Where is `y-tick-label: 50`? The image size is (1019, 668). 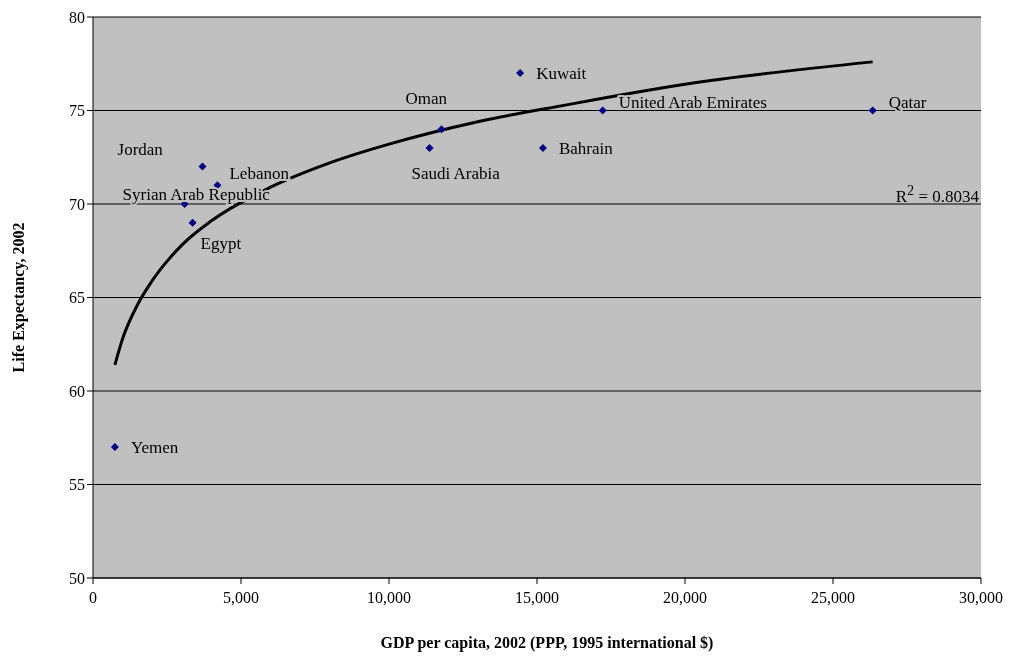
y-tick-label: 50 is located at coordinates (77, 578).